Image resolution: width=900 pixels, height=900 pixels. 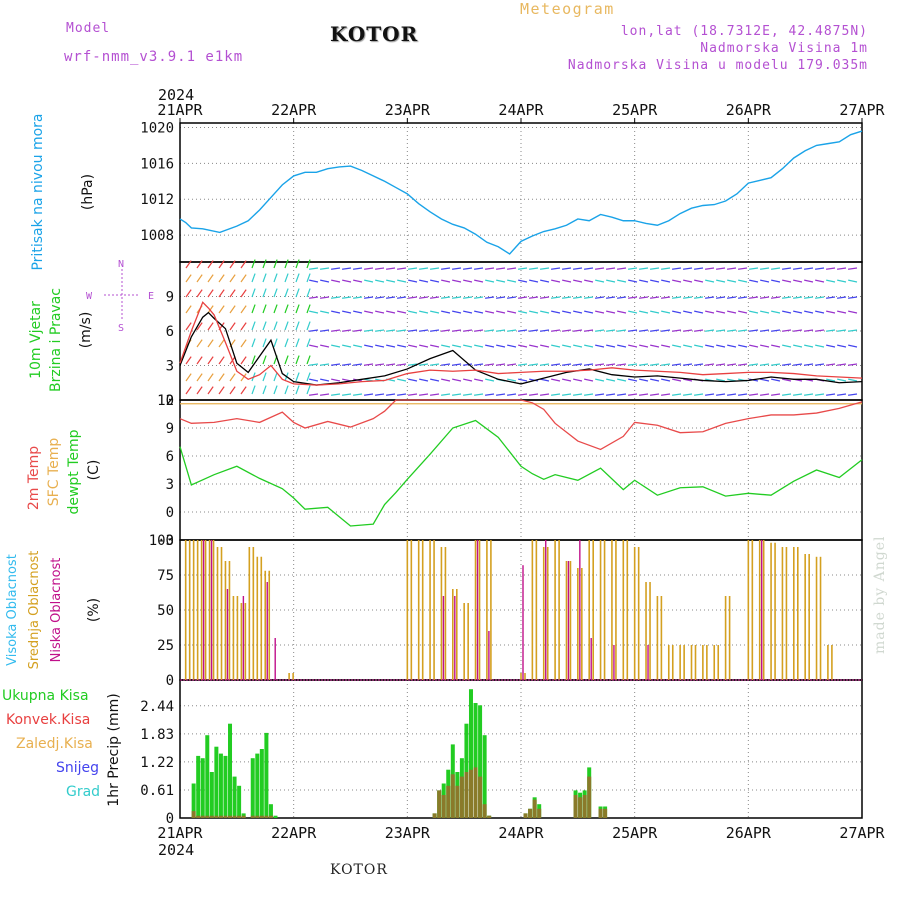 I want to click on time-label-top: 23APR, so click(x=408, y=110).